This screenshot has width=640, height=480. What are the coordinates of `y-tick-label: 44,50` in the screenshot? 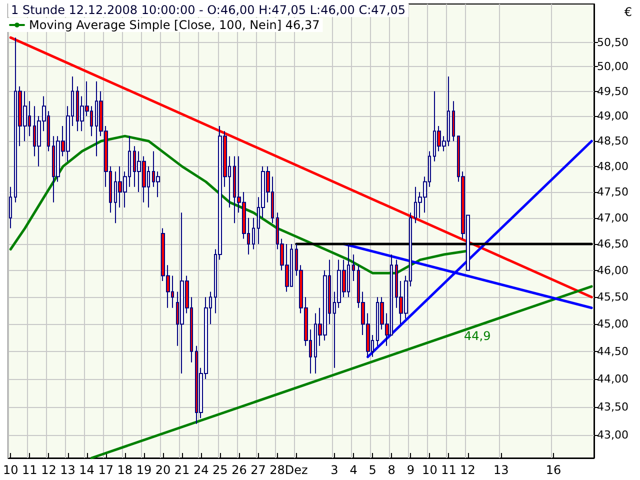 It's located at (612, 351).